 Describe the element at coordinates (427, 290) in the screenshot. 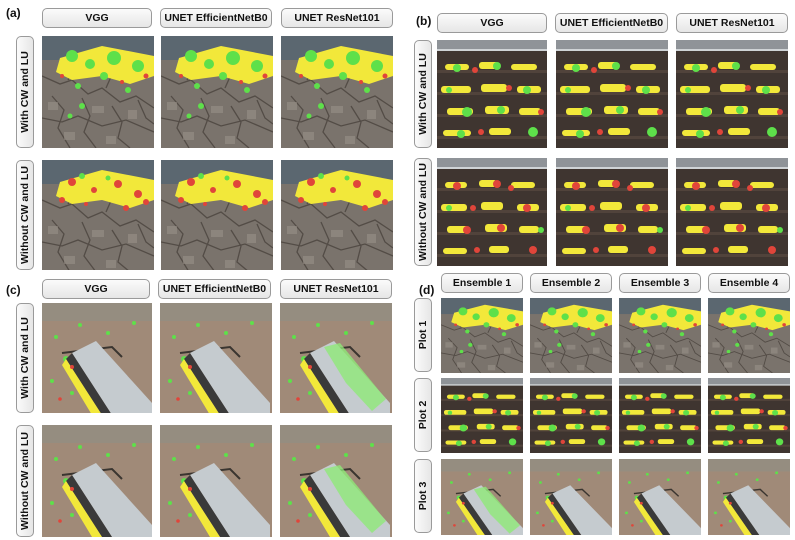

I see `panel-d-label: (d)` at that location.